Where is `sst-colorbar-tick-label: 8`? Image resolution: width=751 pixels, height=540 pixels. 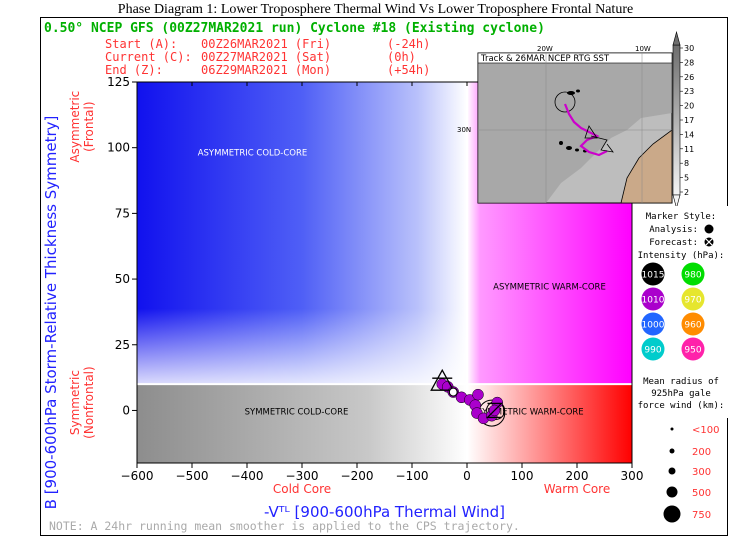 sst-colorbar-tick-label: 8 is located at coordinates (686, 163).